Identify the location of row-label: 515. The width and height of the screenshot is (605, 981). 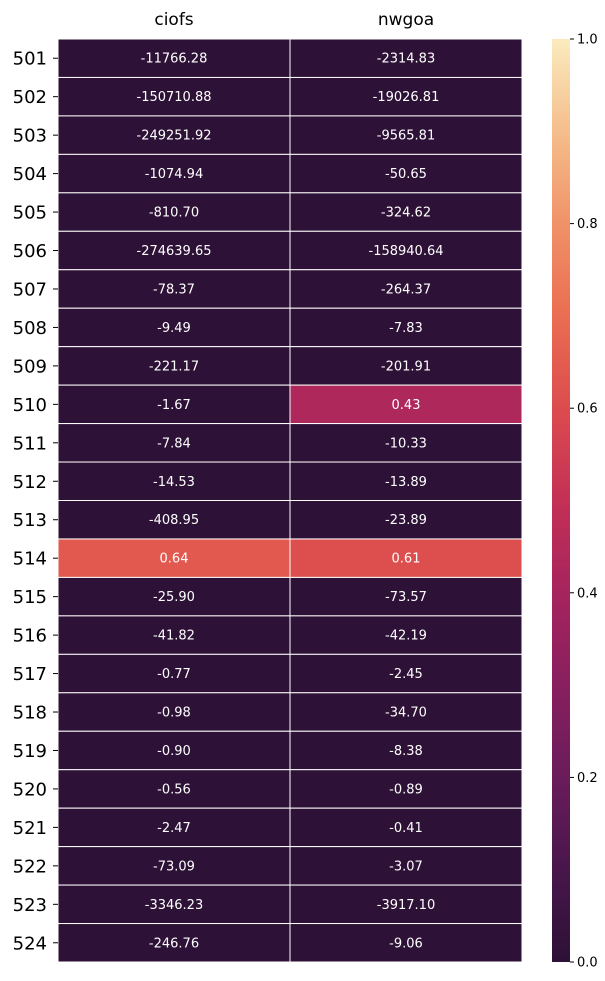
(30, 597).